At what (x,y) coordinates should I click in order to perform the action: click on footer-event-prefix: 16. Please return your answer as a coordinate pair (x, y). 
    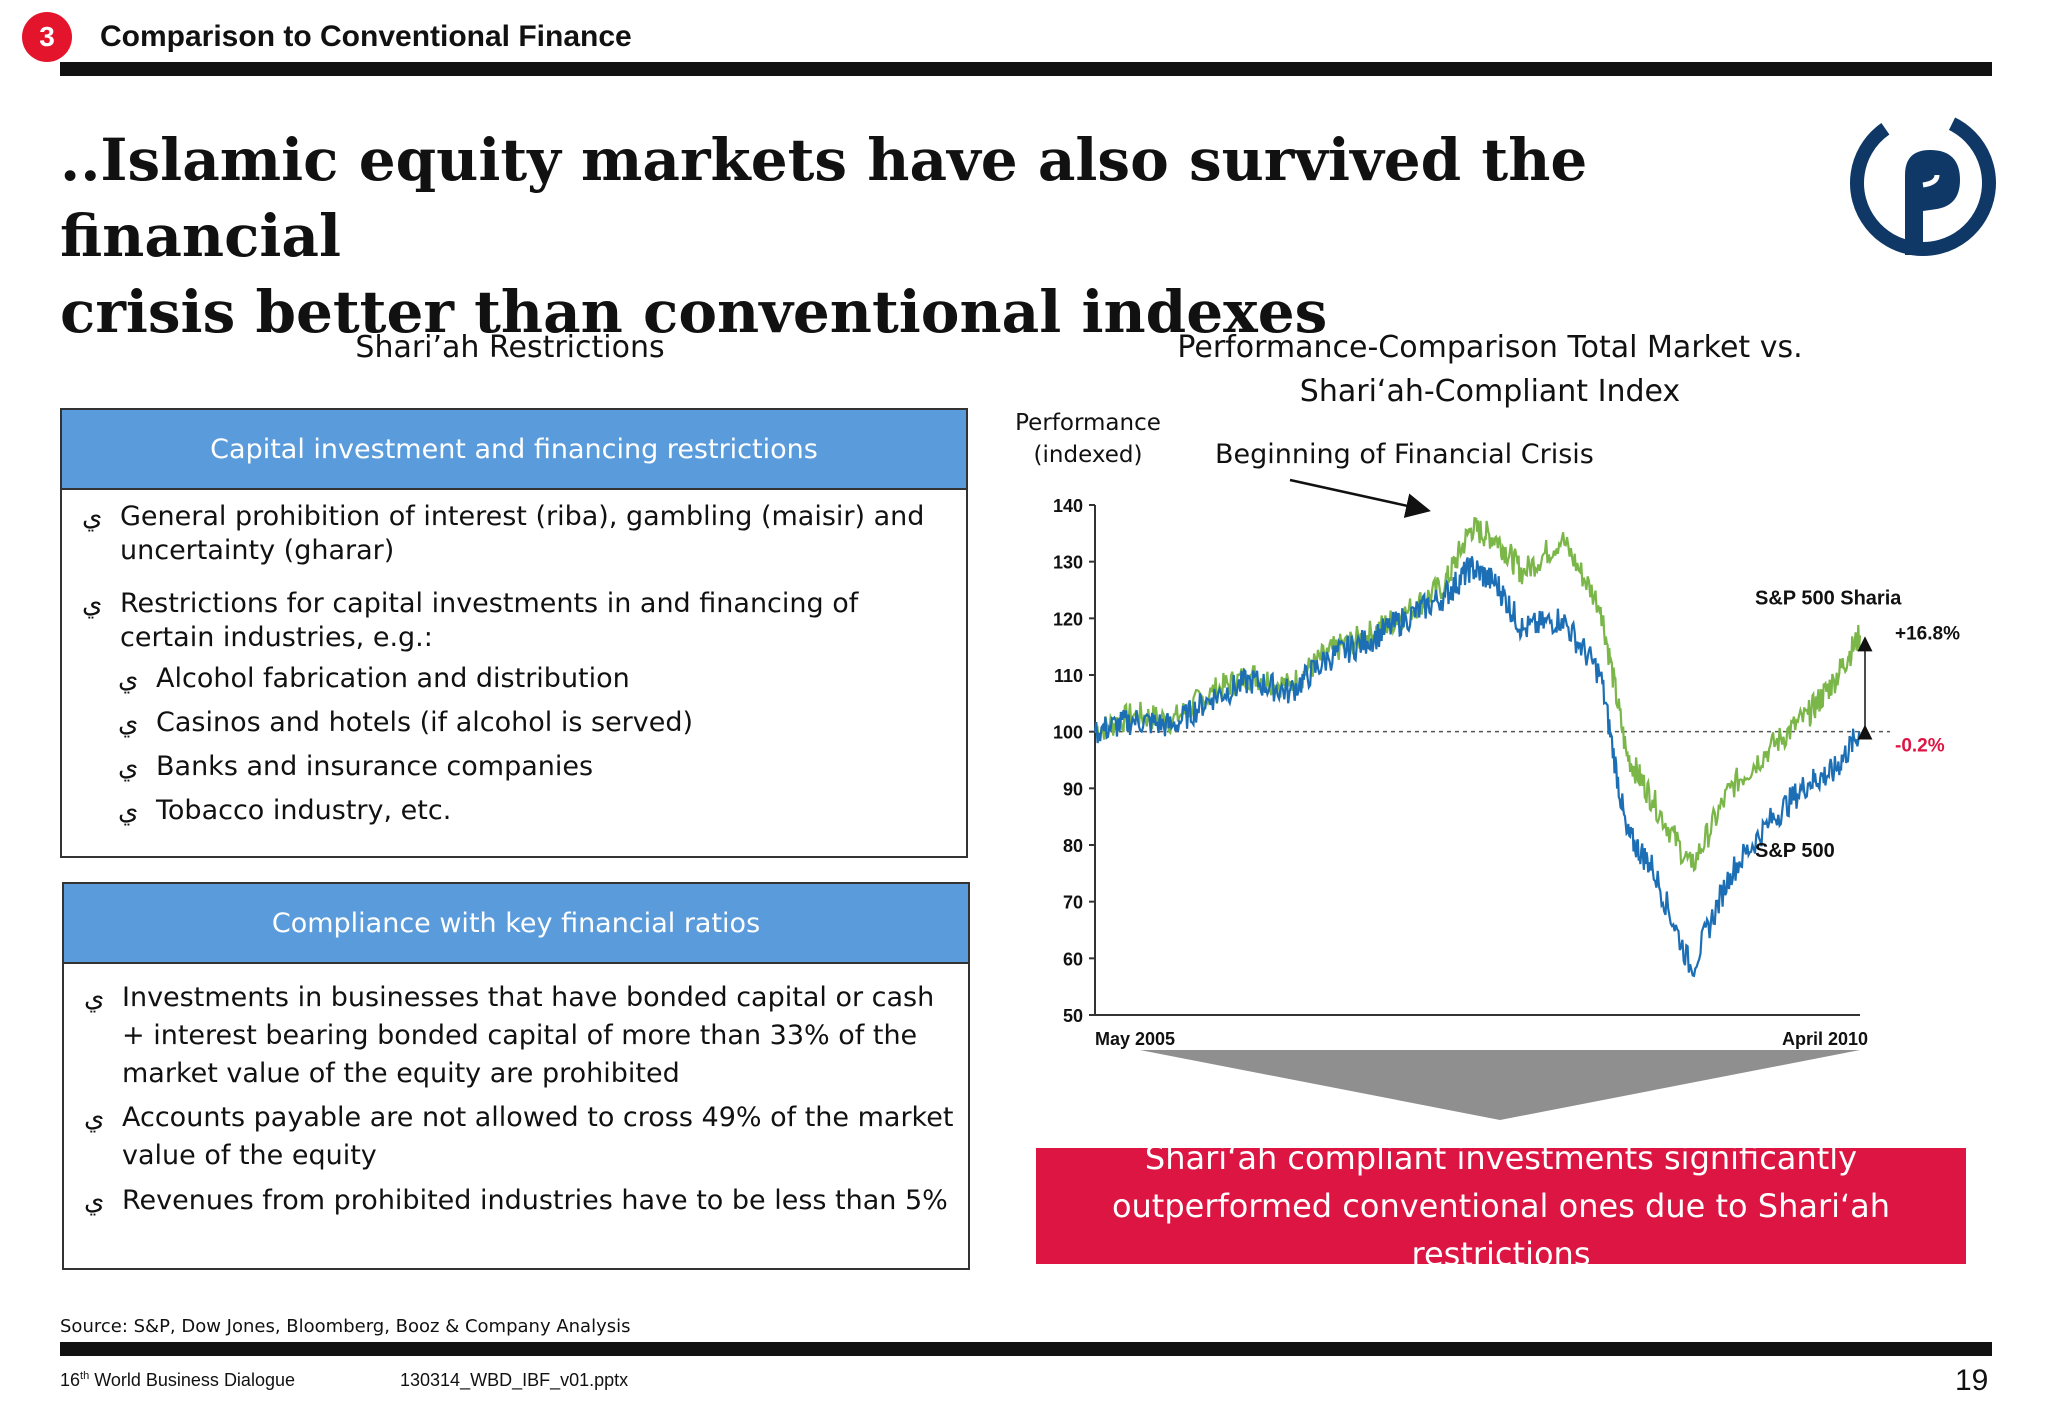
    Looking at the image, I should click on (70, 1380).